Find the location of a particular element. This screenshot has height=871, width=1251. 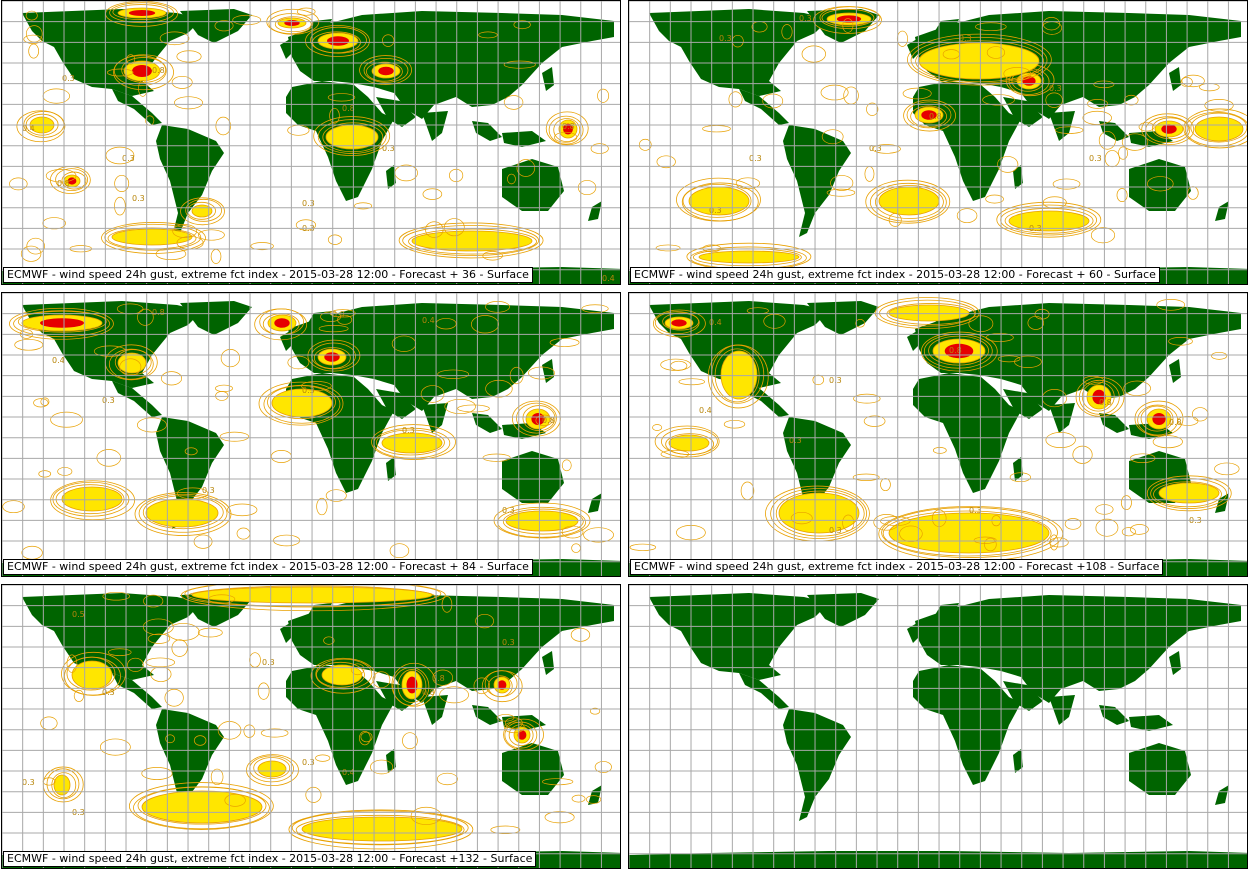

contour-label: 0.5 is located at coordinates (78, 614).